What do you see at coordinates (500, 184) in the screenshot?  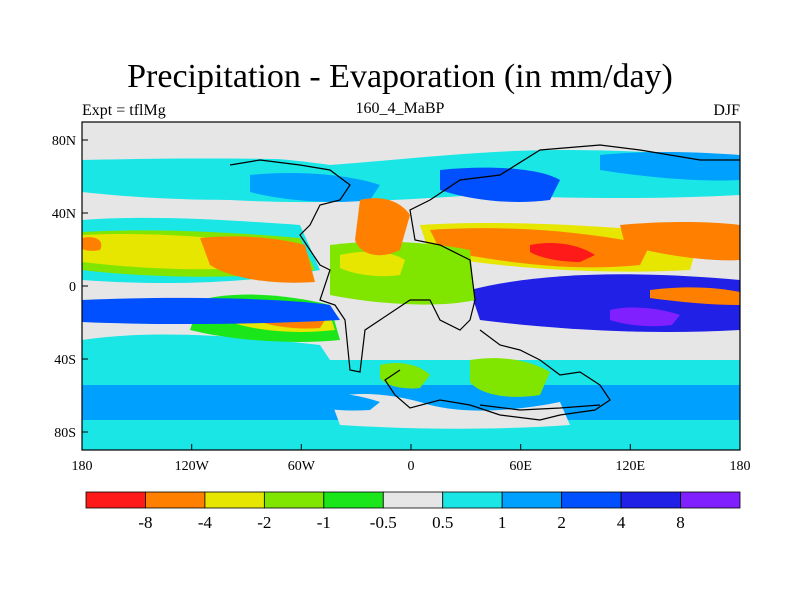 I see `asia-north-blue` at bounding box center [500, 184].